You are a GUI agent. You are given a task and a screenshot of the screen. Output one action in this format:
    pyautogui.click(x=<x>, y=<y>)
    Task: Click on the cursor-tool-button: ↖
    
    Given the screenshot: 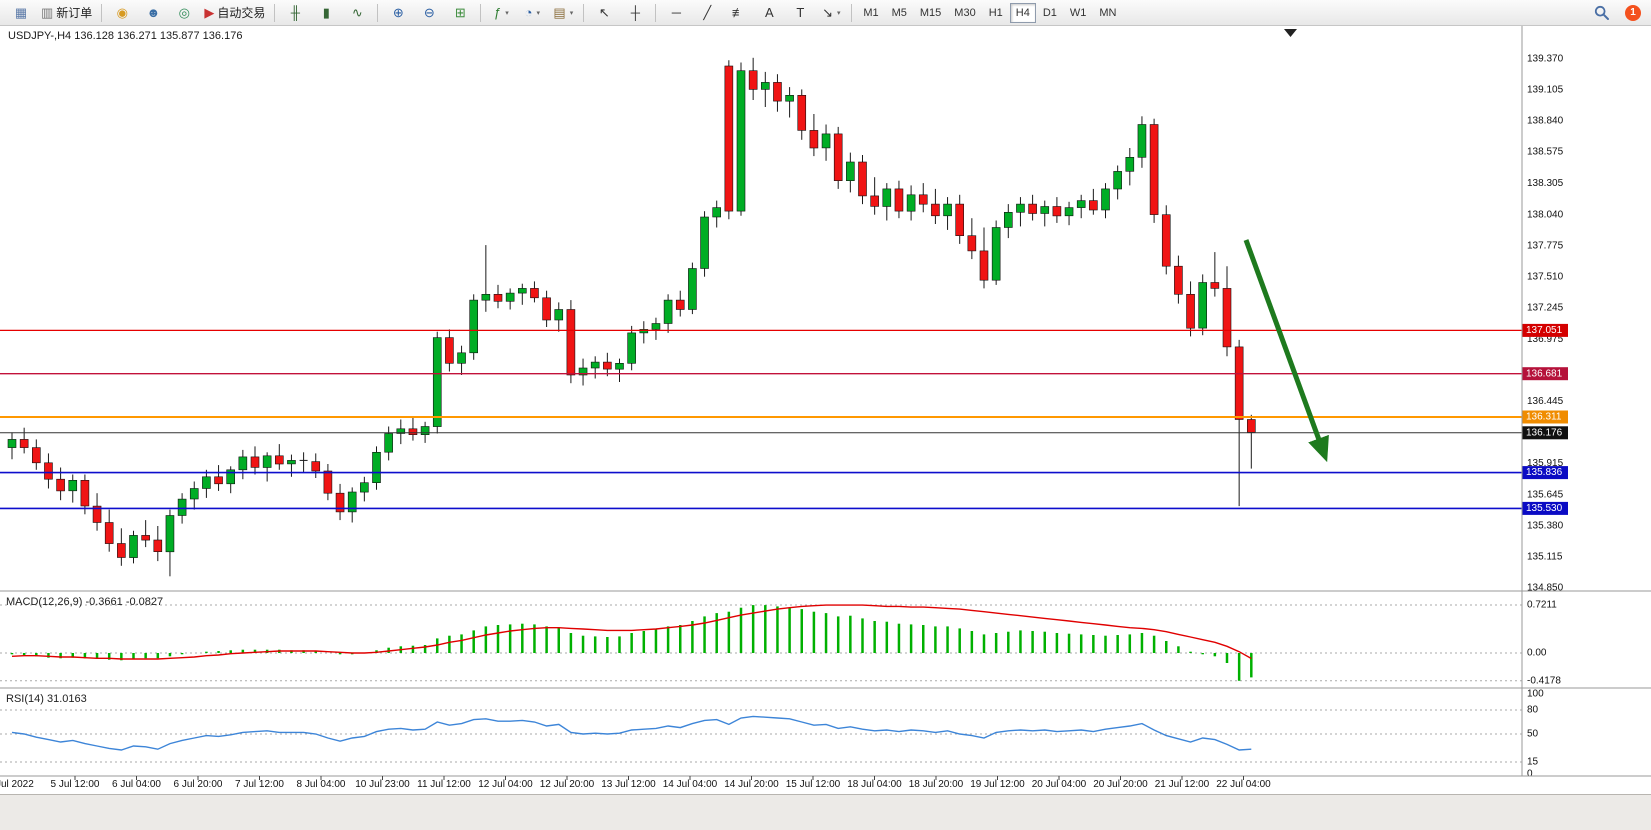 What is the action you would take?
    pyautogui.click(x=604, y=13)
    